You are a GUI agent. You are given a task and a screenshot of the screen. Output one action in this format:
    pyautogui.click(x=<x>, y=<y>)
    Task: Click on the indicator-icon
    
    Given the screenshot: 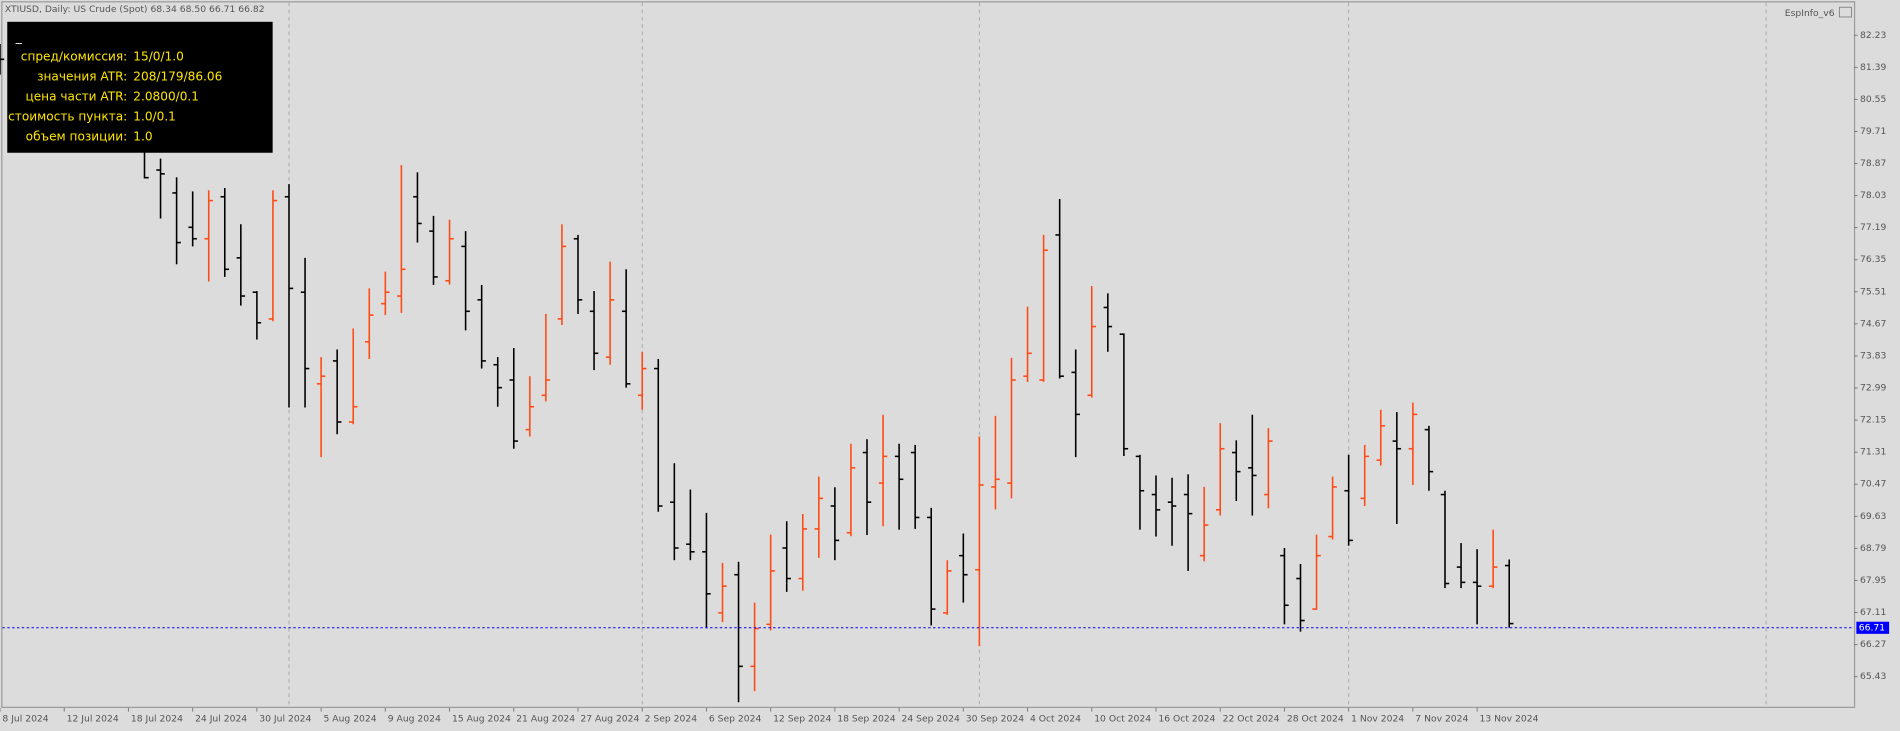 What is the action you would take?
    pyautogui.click(x=1845, y=12)
    